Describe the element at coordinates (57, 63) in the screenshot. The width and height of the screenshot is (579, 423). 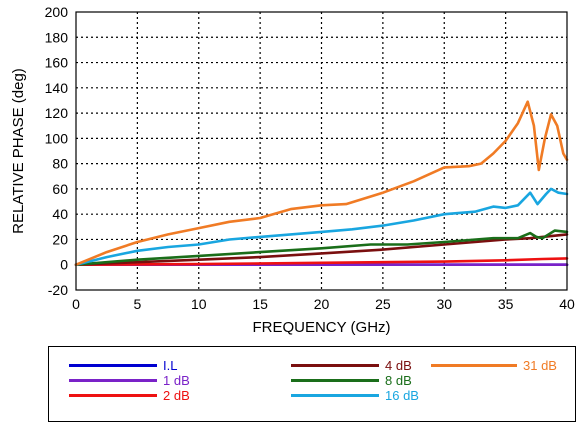
I see `y-tick-label: 160` at that location.